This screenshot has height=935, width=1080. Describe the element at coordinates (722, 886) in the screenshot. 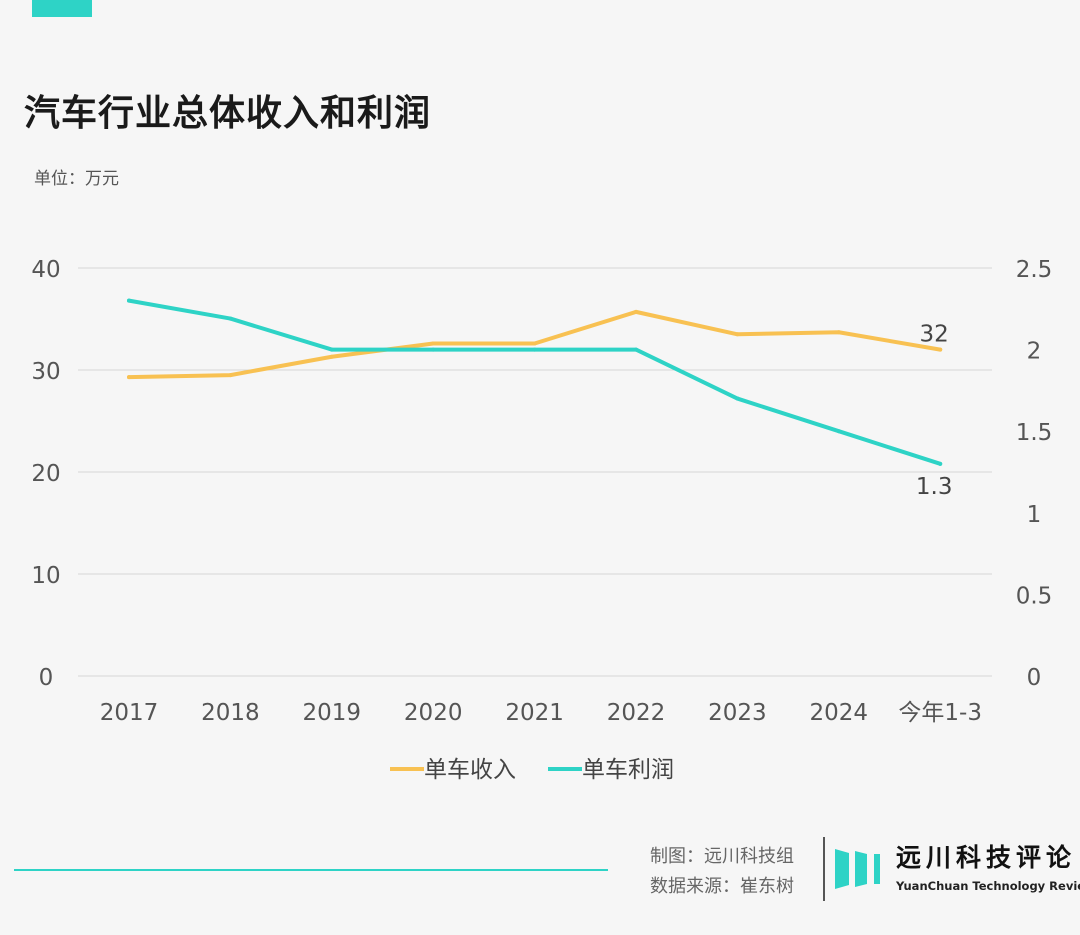

I see `data-source: 数据来源：崔东树` at that location.